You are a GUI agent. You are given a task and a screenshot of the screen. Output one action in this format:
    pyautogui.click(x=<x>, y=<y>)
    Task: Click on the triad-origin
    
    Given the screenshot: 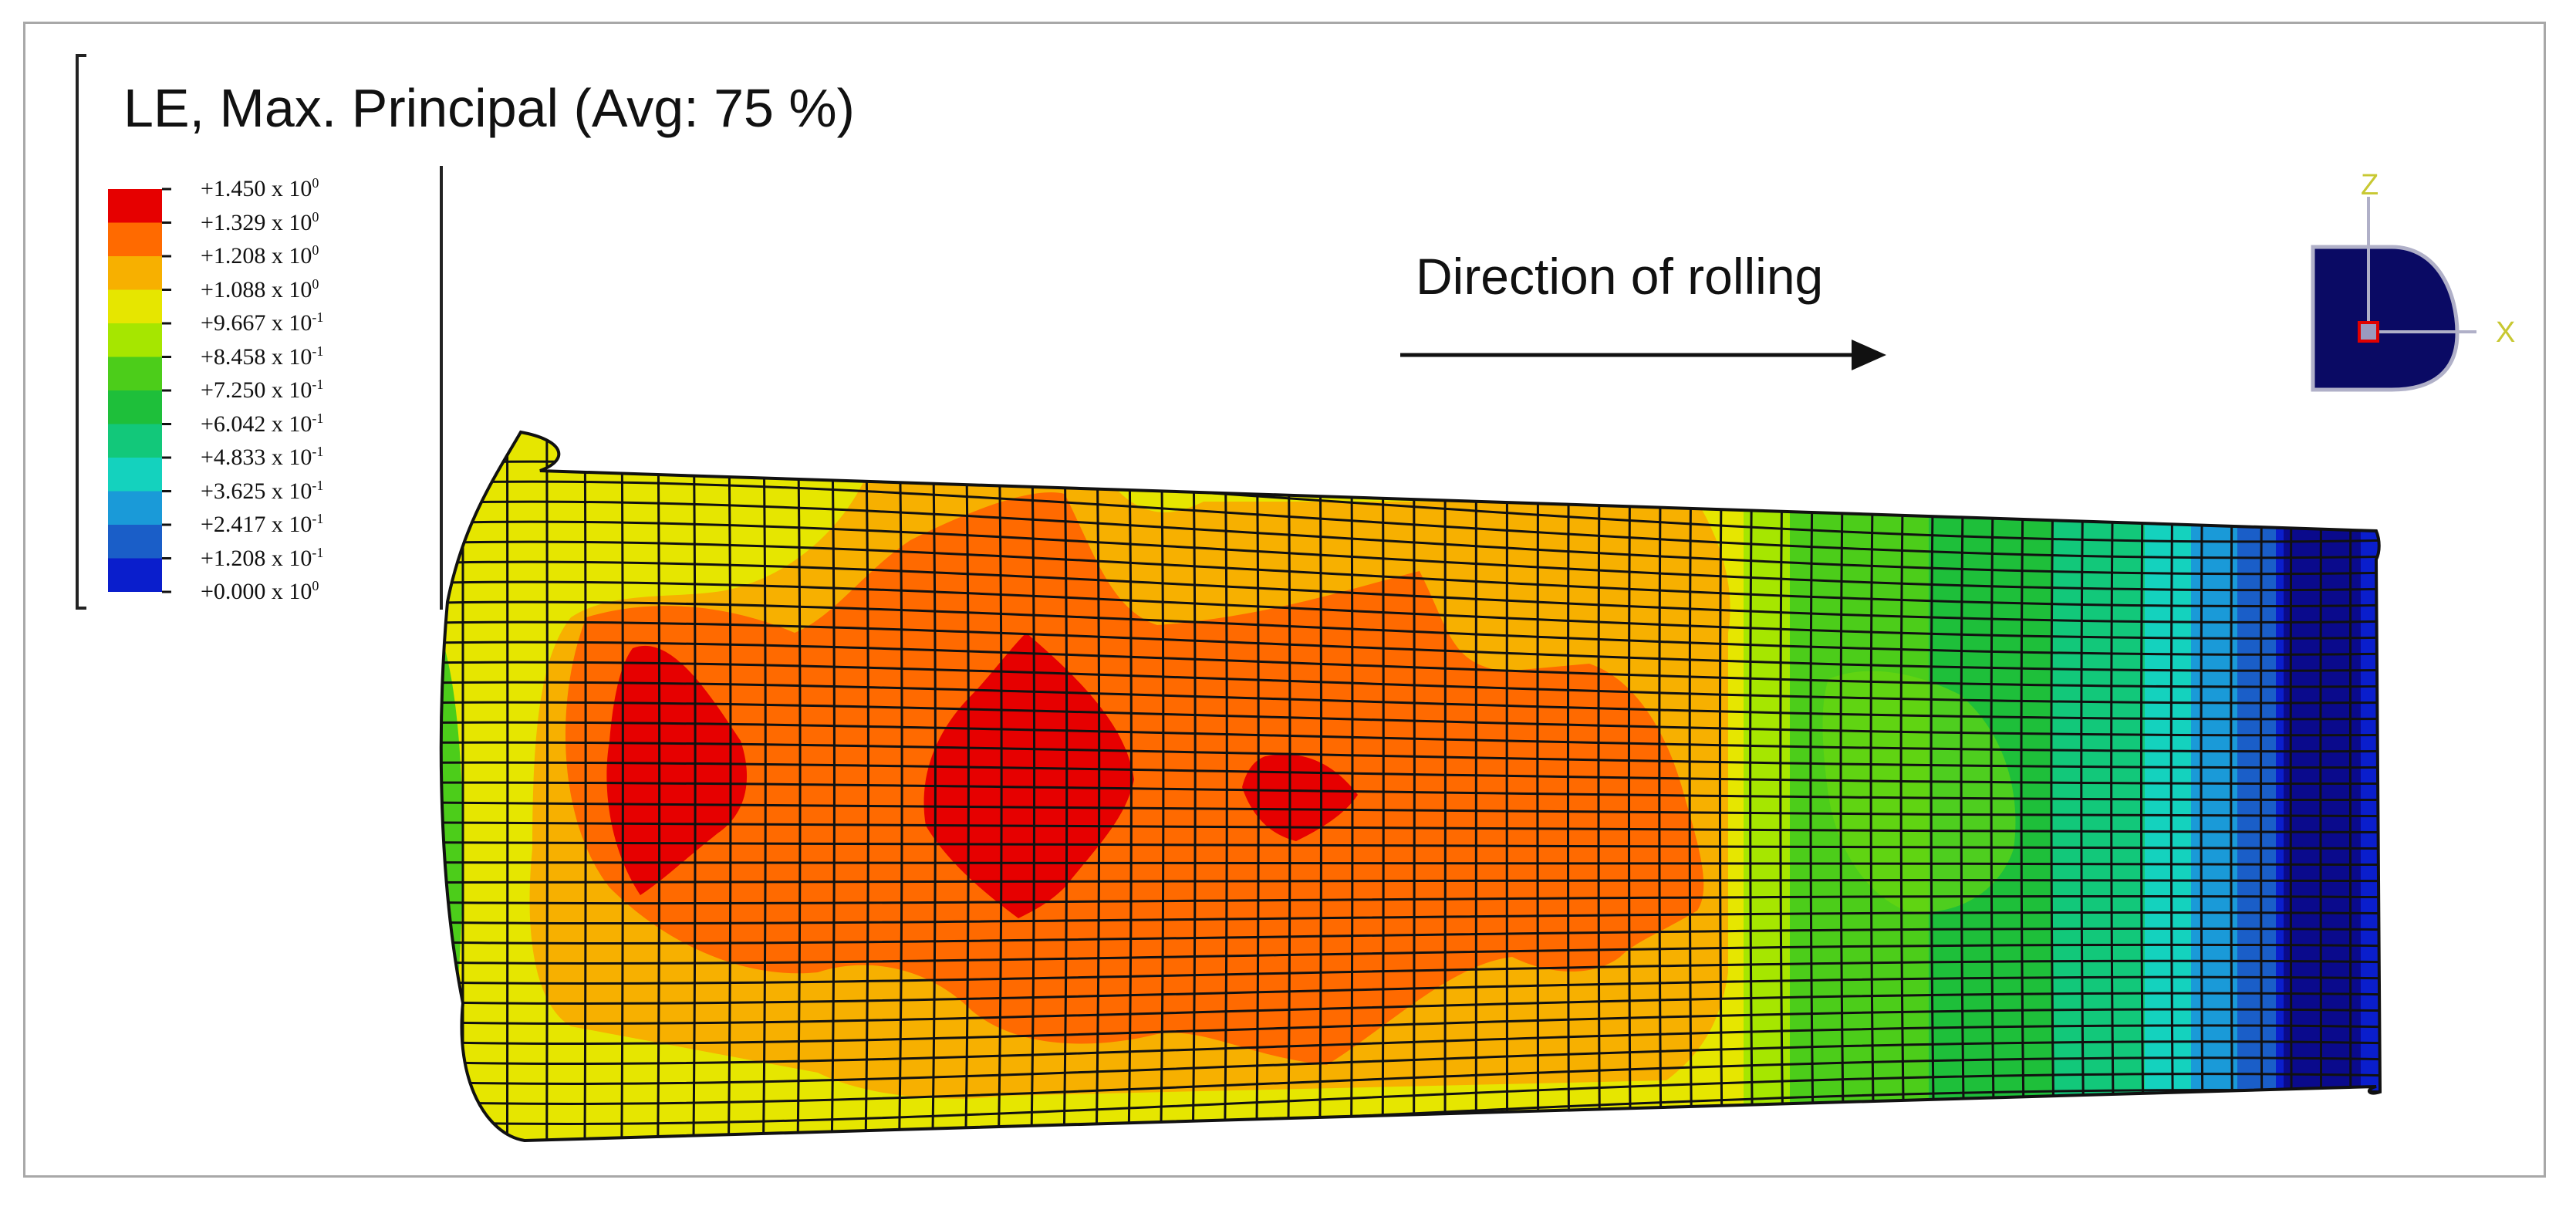 What is the action you would take?
    pyautogui.click(x=2368, y=332)
    